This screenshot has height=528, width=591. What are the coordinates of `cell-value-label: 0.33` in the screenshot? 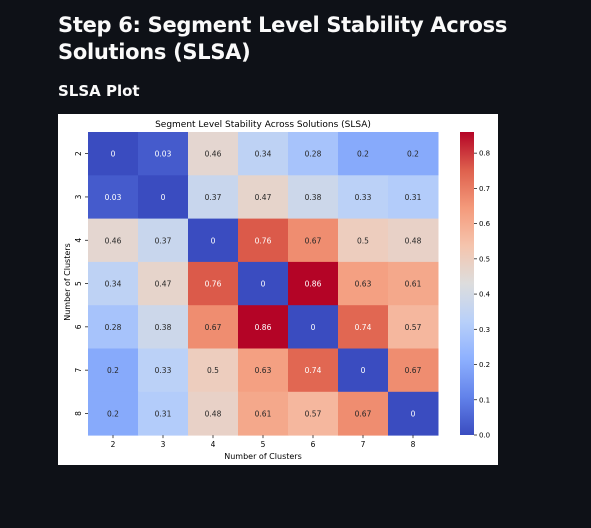 It's located at (163, 370).